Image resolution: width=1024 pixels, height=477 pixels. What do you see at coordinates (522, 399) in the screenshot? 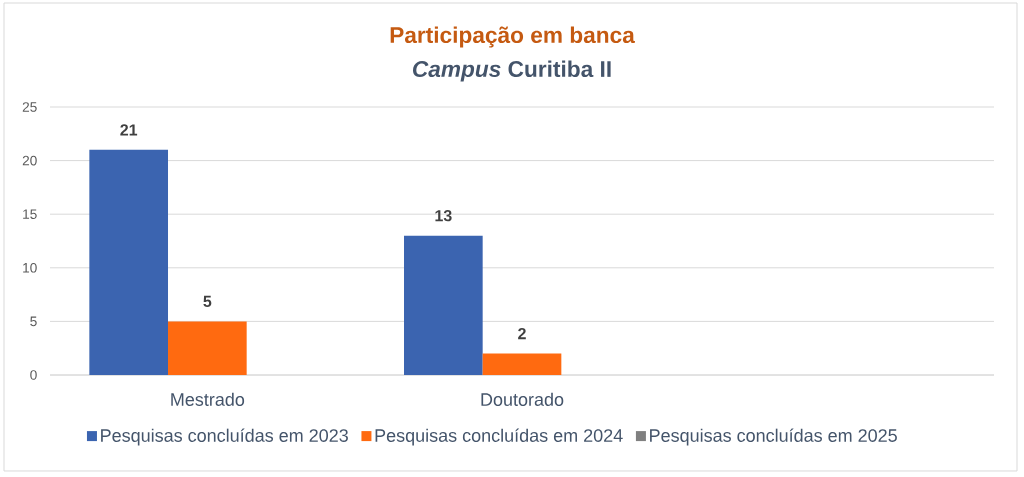
I see `x-tick-label: Doutorado` at bounding box center [522, 399].